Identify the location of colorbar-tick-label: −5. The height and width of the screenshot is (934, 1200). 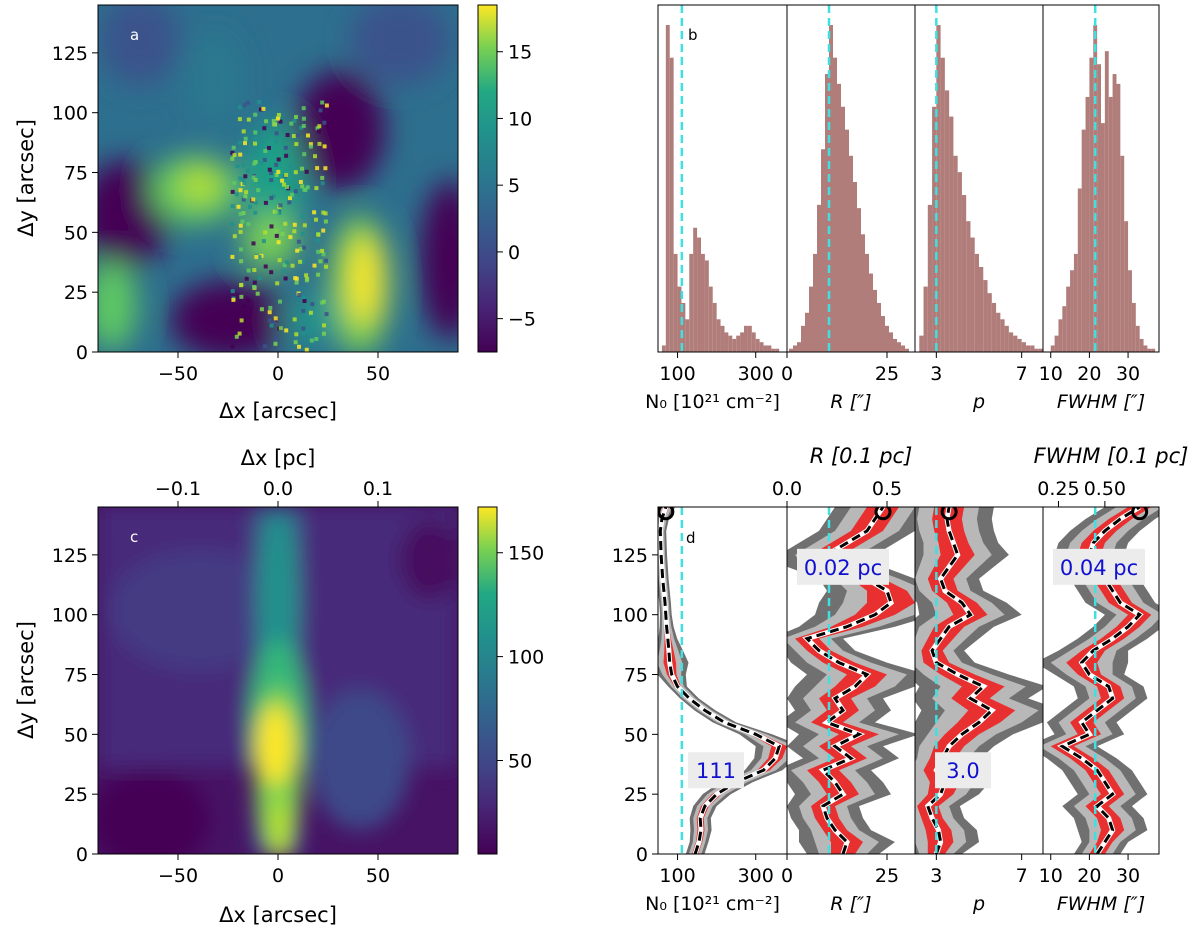
(522, 320).